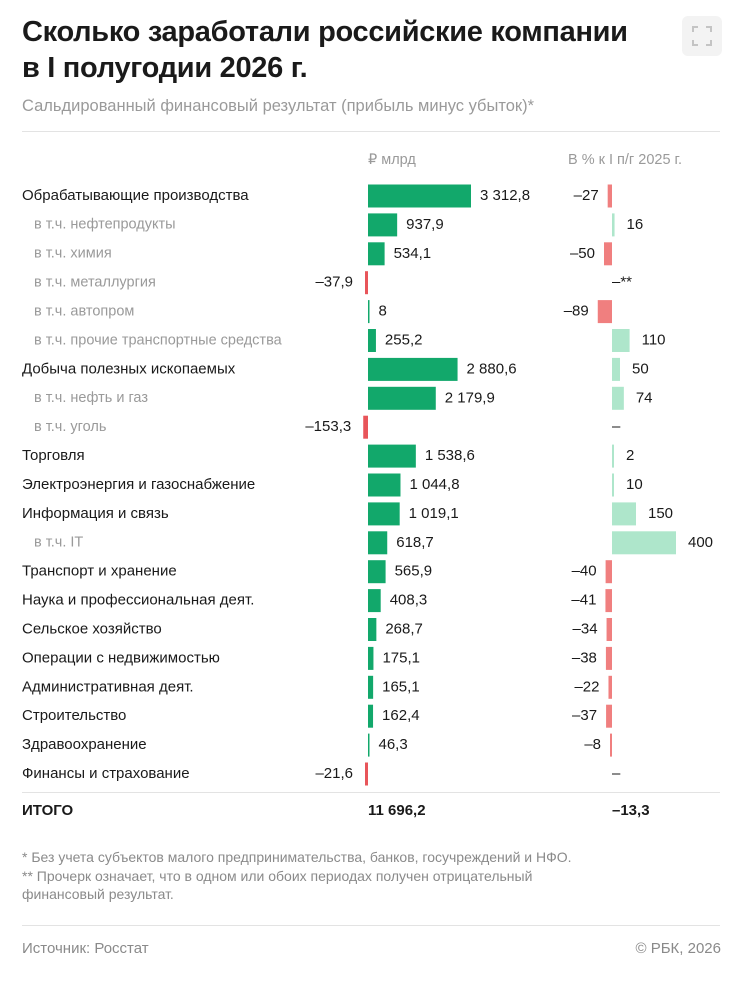 The height and width of the screenshot is (982, 743). I want to click on change-label: –50, so click(582, 253).